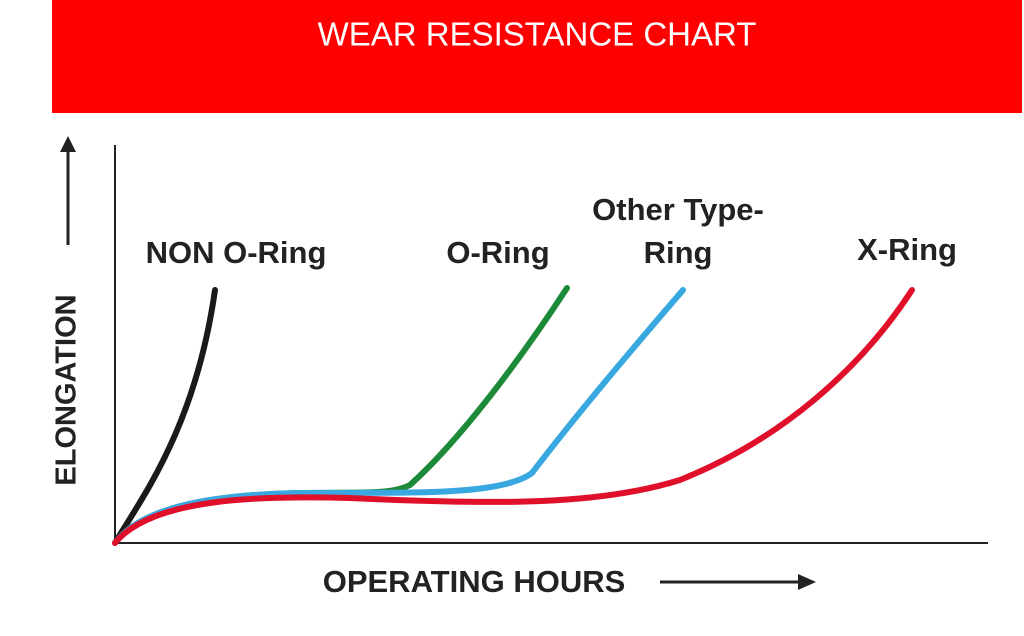 The height and width of the screenshot is (636, 1024). Describe the element at coordinates (67, 389) in the screenshot. I see `y-axis-label: ELONGATION` at that location.